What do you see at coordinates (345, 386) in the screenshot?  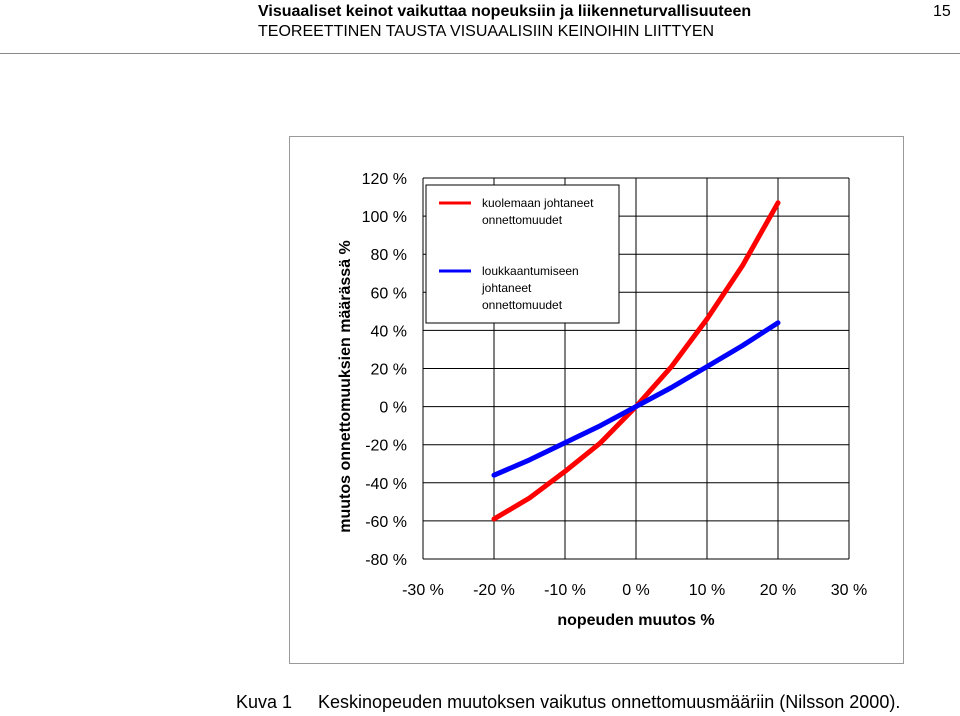 I see `y-axis-label: muutos onnettomuuksien määrässä %` at bounding box center [345, 386].